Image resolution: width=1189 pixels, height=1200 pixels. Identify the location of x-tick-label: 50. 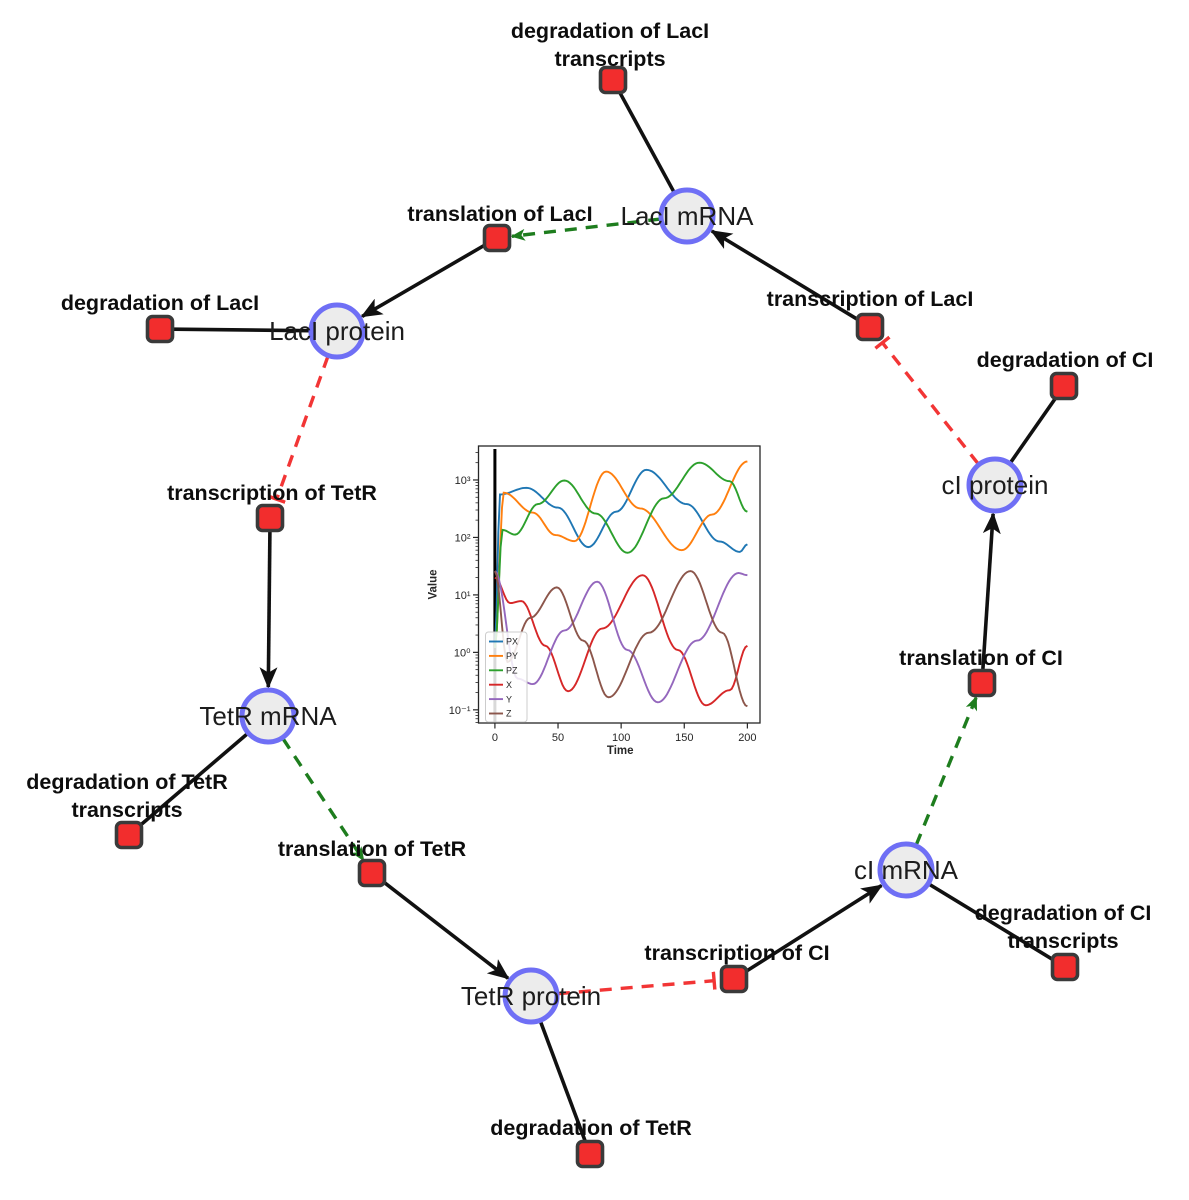
(558, 738).